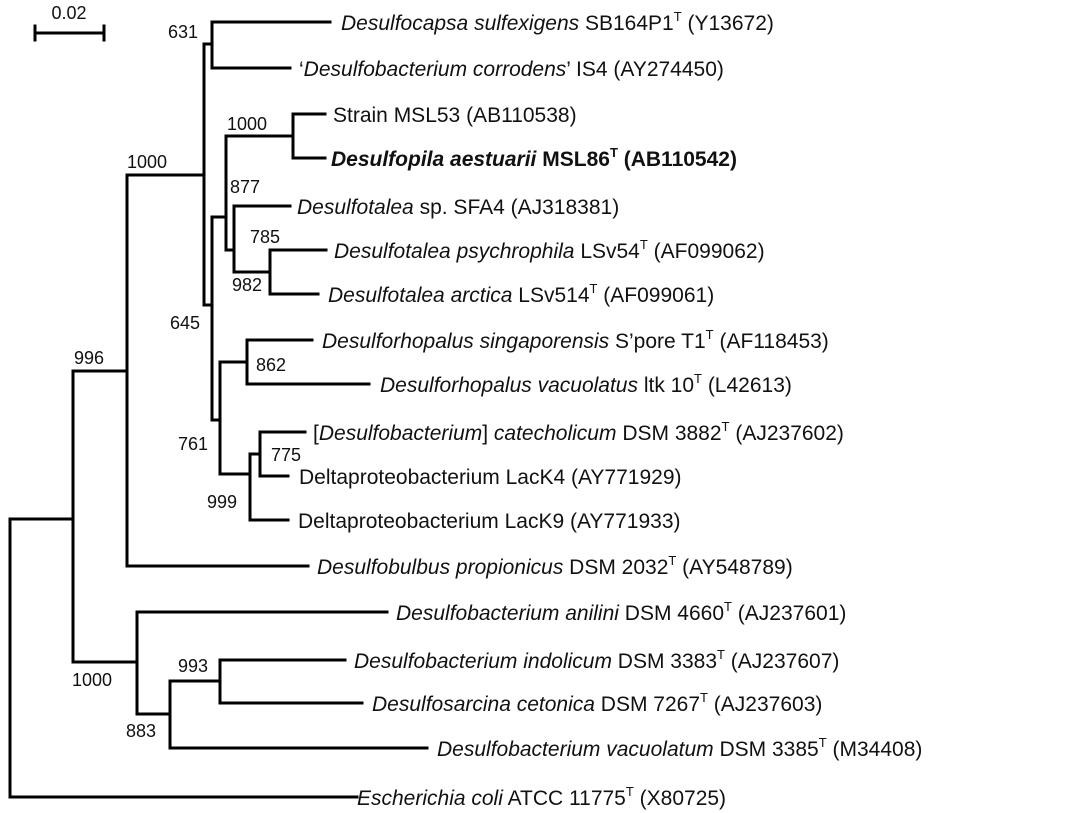  I want to click on label-run: (AB110542), so click(677, 159).